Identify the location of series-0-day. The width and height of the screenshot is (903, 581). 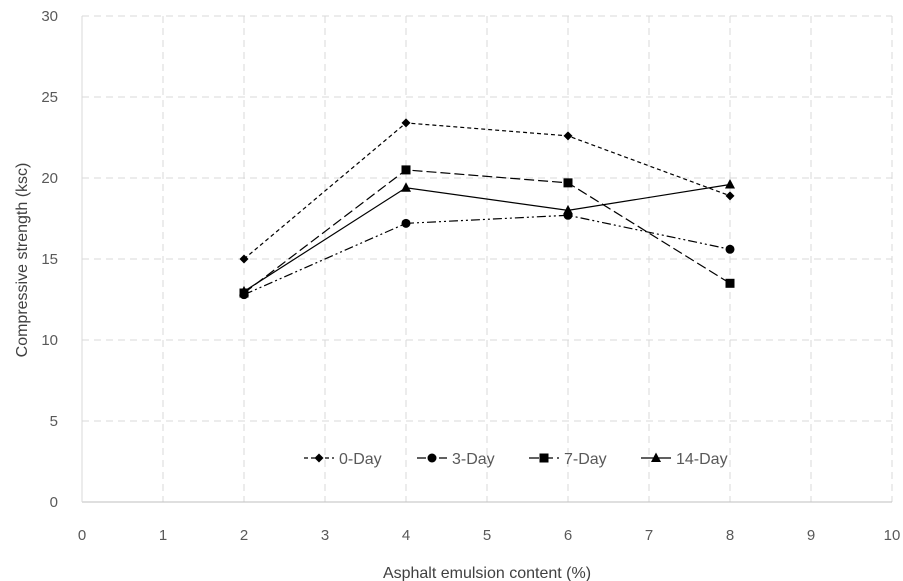
(487, 191).